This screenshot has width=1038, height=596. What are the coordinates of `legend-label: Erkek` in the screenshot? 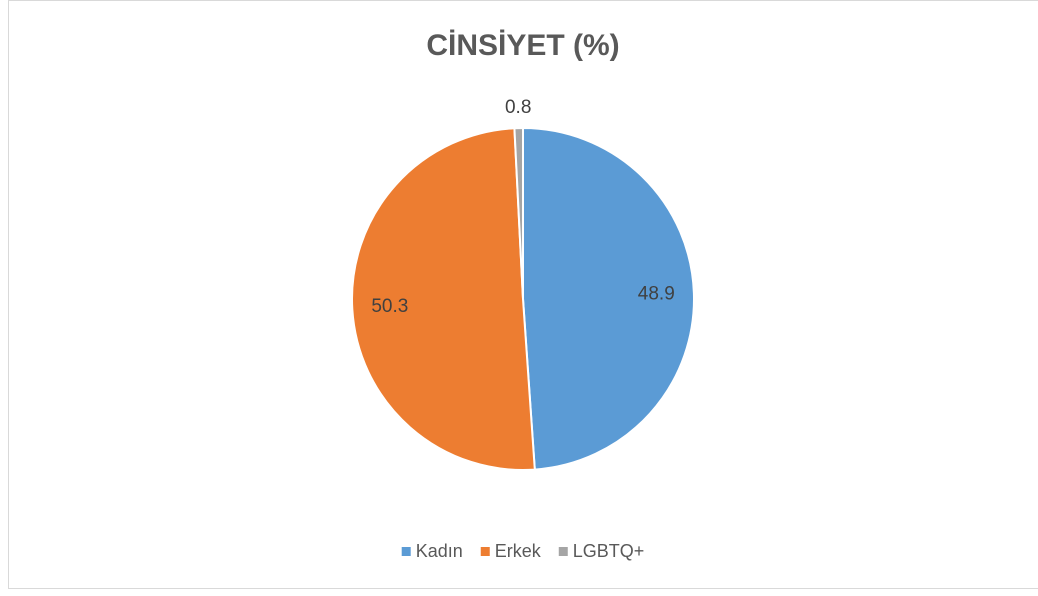 It's located at (518, 551).